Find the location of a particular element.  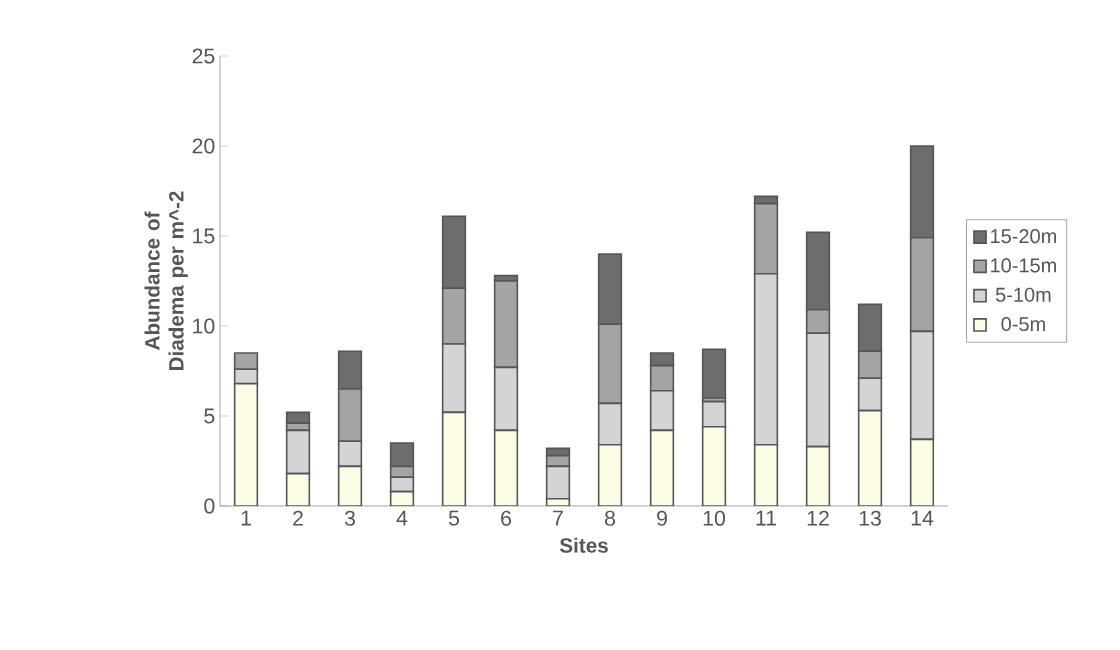

y-tick-label: 0 is located at coordinates (209, 506).